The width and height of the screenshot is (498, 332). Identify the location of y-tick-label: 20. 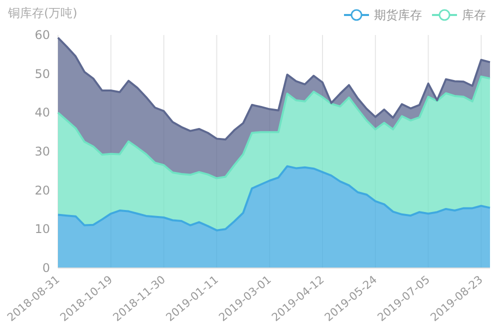
(42, 190).